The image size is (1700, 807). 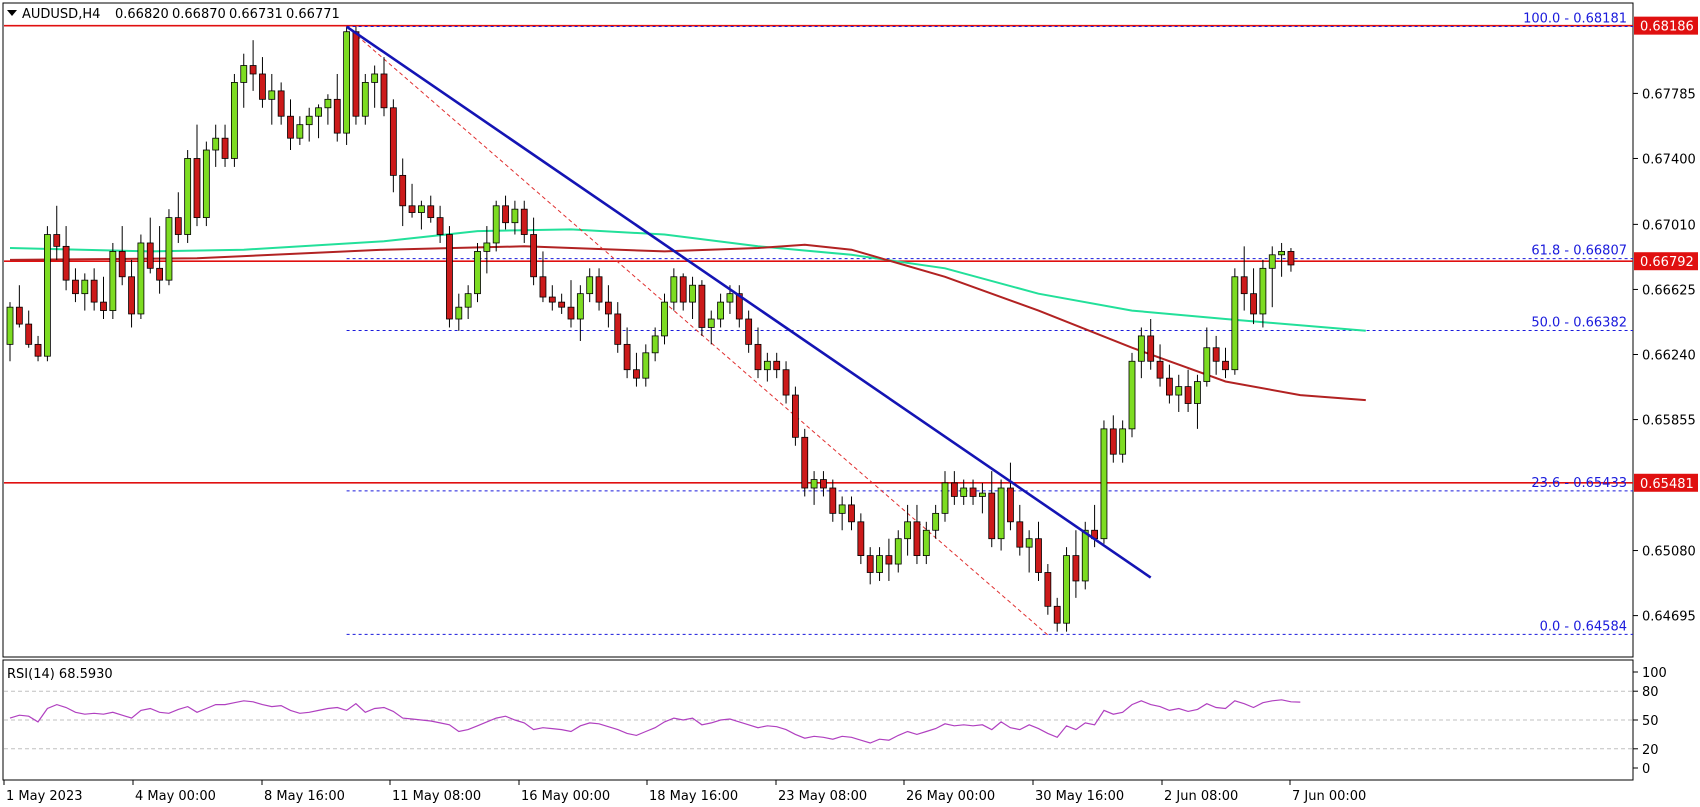 I want to click on x-tick-label: 26 May 00:00, so click(x=950, y=796).